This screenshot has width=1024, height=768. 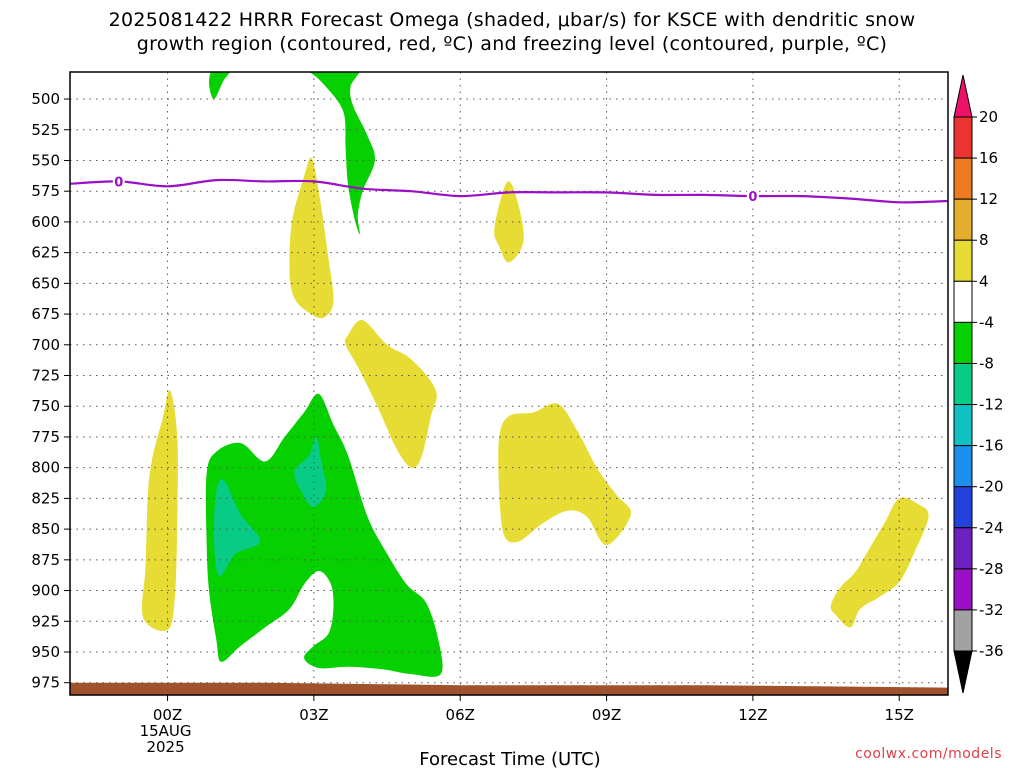 What do you see at coordinates (45, 376) in the screenshot?
I see `y-tick-label-725: 725` at bounding box center [45, 376].